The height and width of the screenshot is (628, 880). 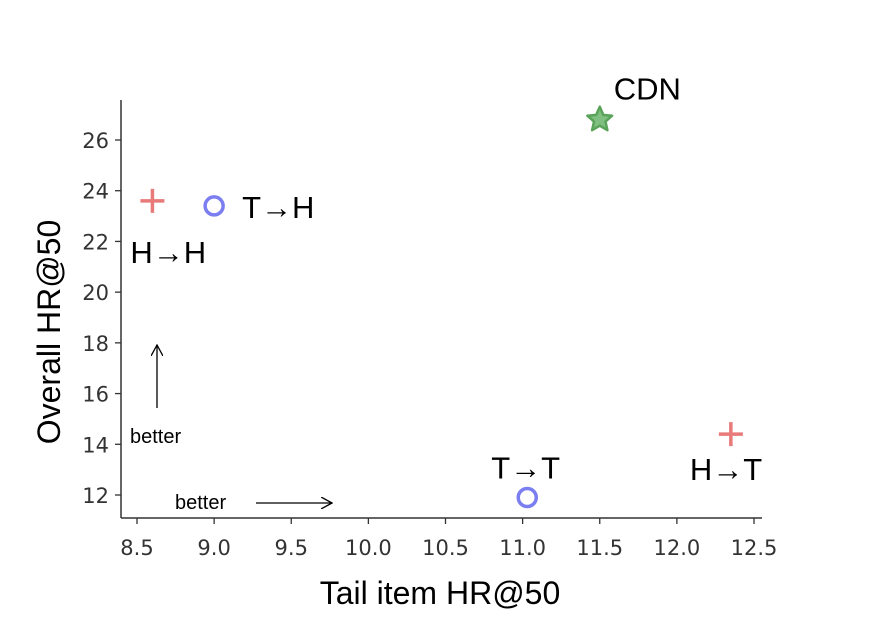 I want to click on x-ticks: 8.5 9.0 9.5 10.0 10.5 11.0 11.5 12.0 12.5, so click(x=448, y=539).